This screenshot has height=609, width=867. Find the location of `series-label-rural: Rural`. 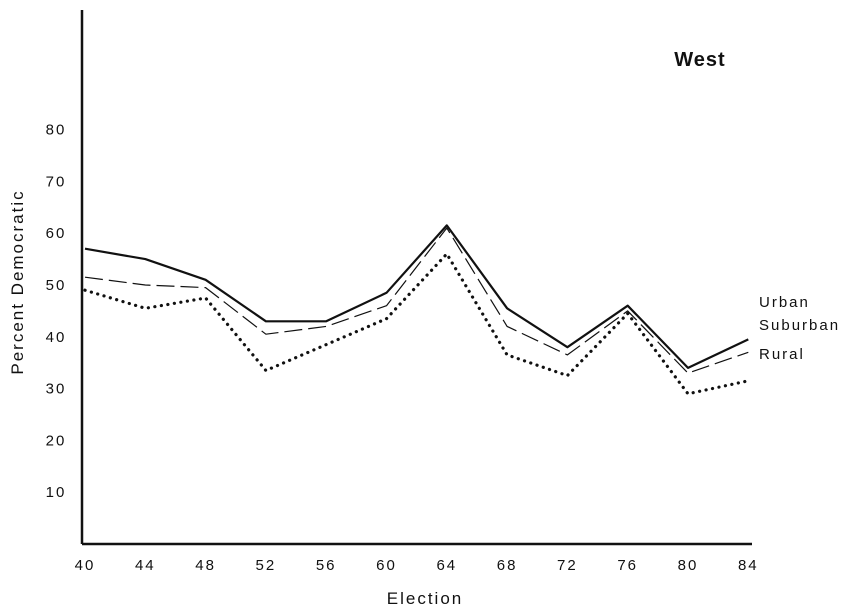

series-label-rural: Rural is located at coordinates (782, 354).